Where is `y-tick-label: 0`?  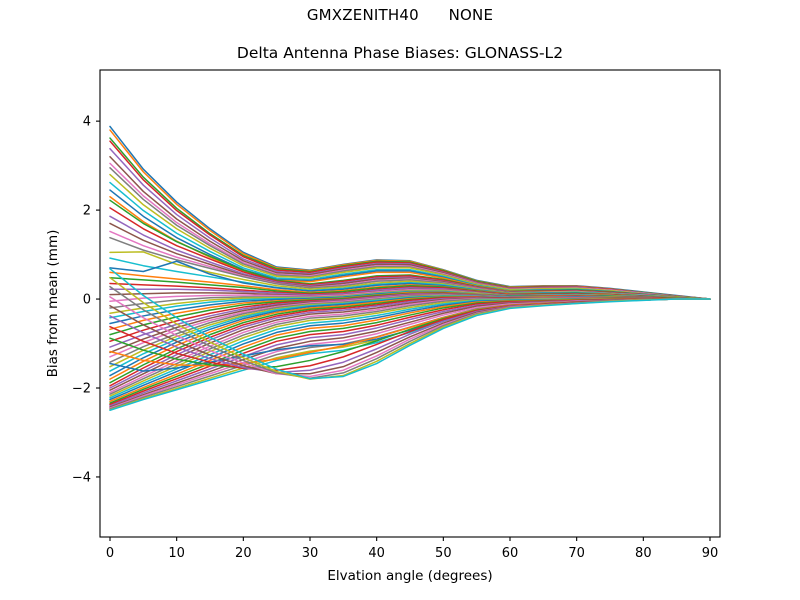
y-tick-label: 0 is located at coordinates (87, 300).